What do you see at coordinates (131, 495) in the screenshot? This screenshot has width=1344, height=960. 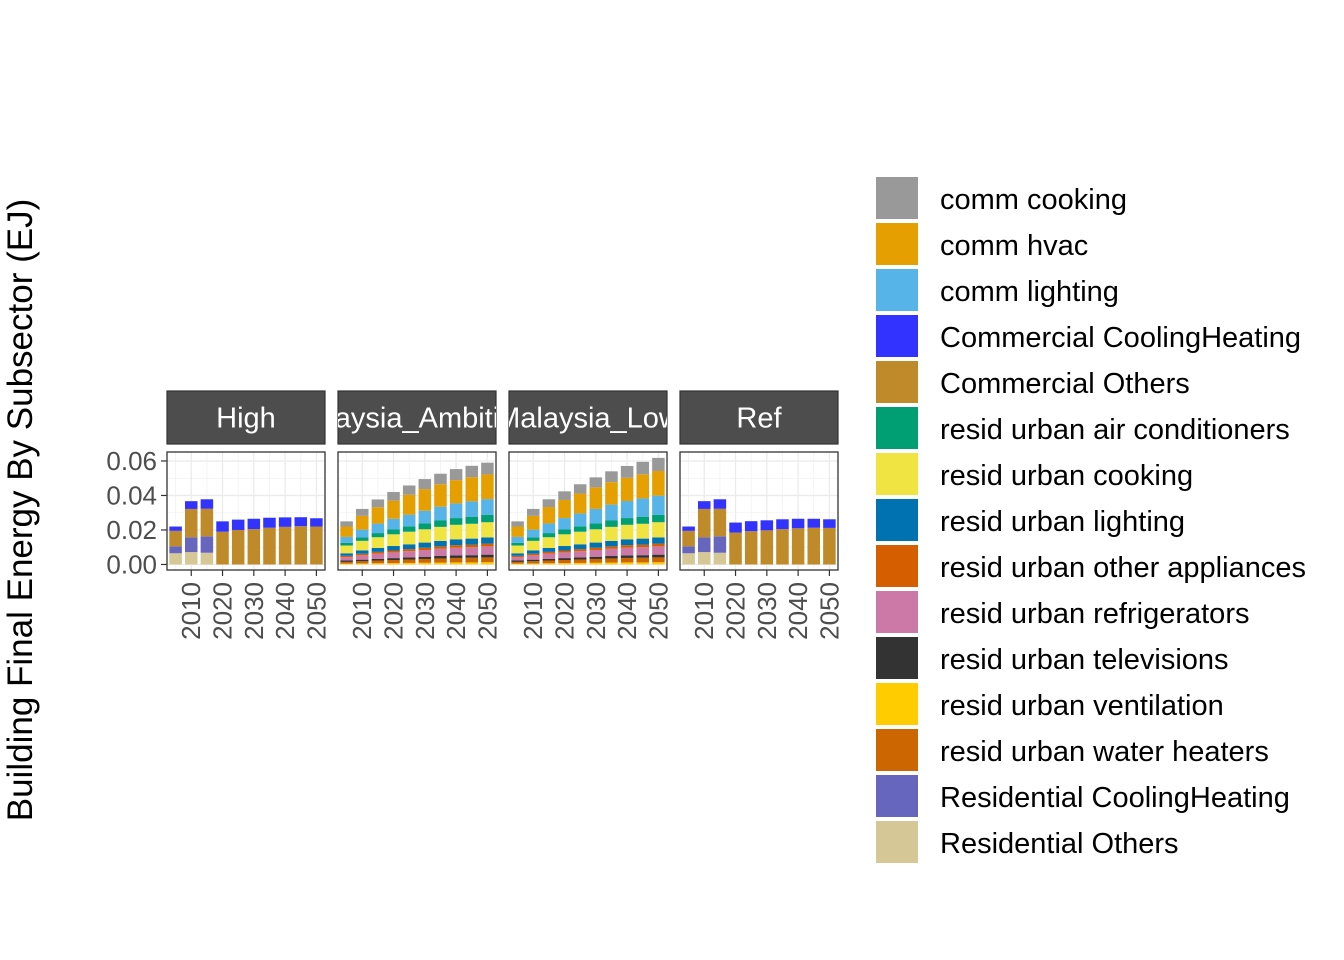 I see `y-tick-label: 0.04` at bounding box center [131, 495].